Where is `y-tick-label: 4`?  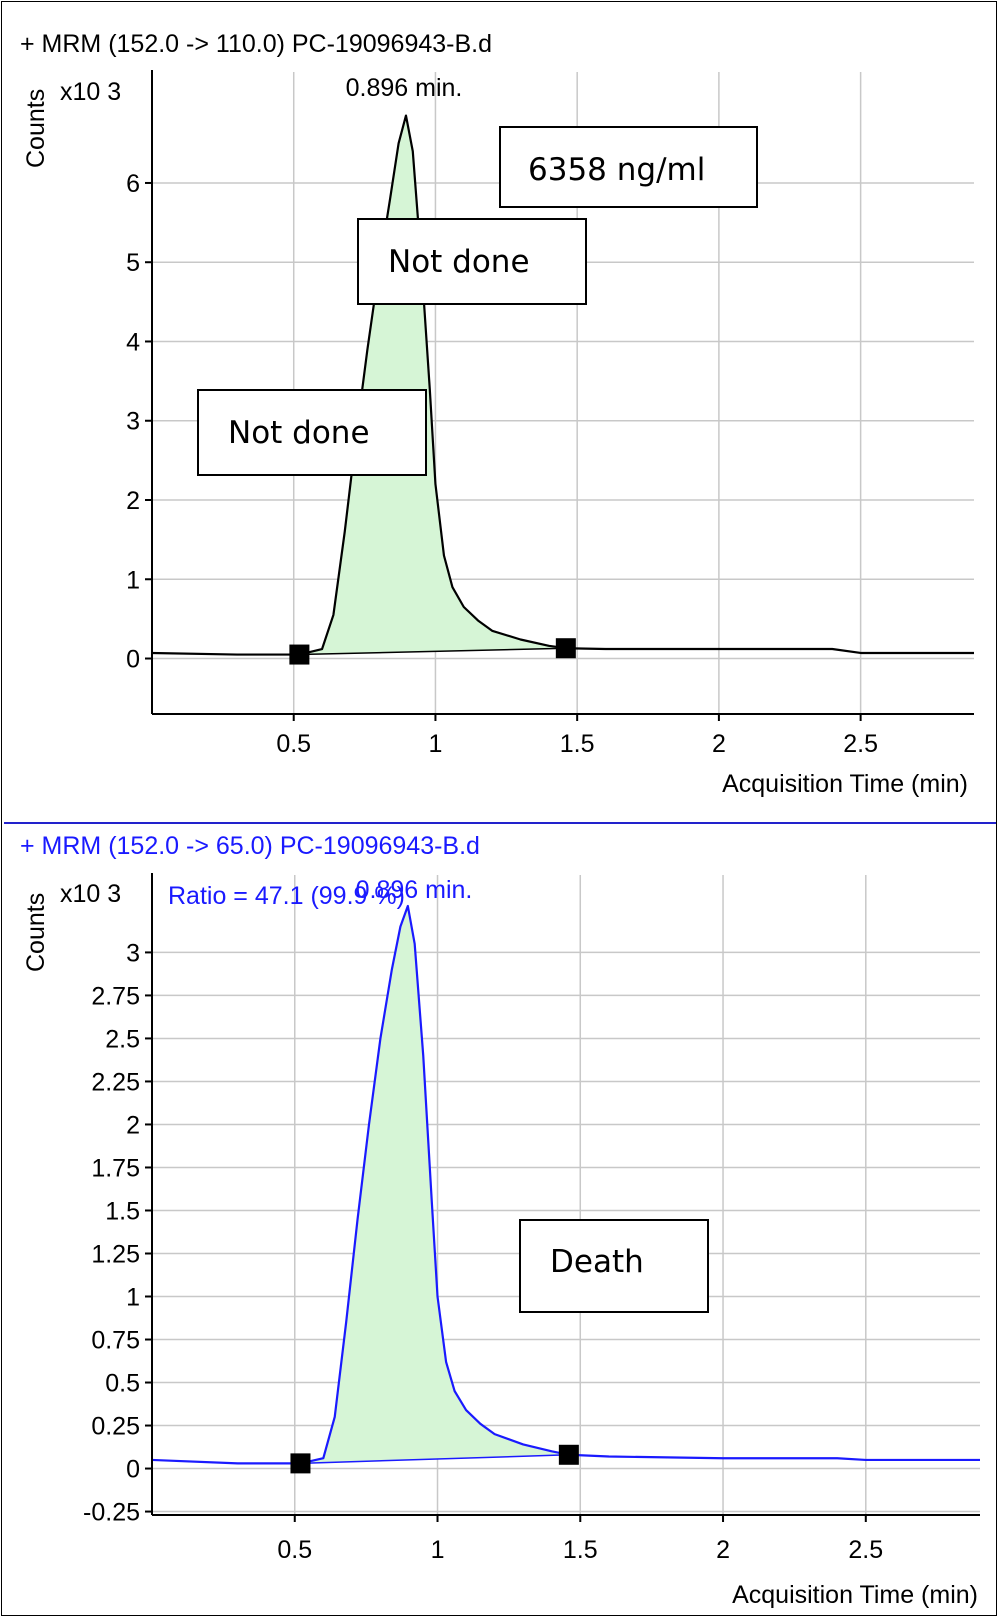
y-tick-label: 4 is located at coordinates (133, 342).